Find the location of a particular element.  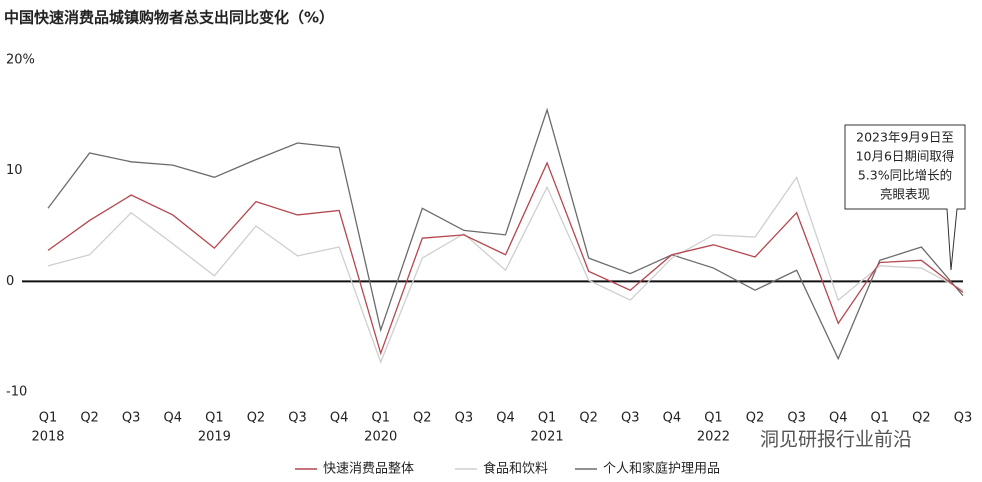

annotation-text: 5.3%同比增长的 is located at coordinates (905, 175).